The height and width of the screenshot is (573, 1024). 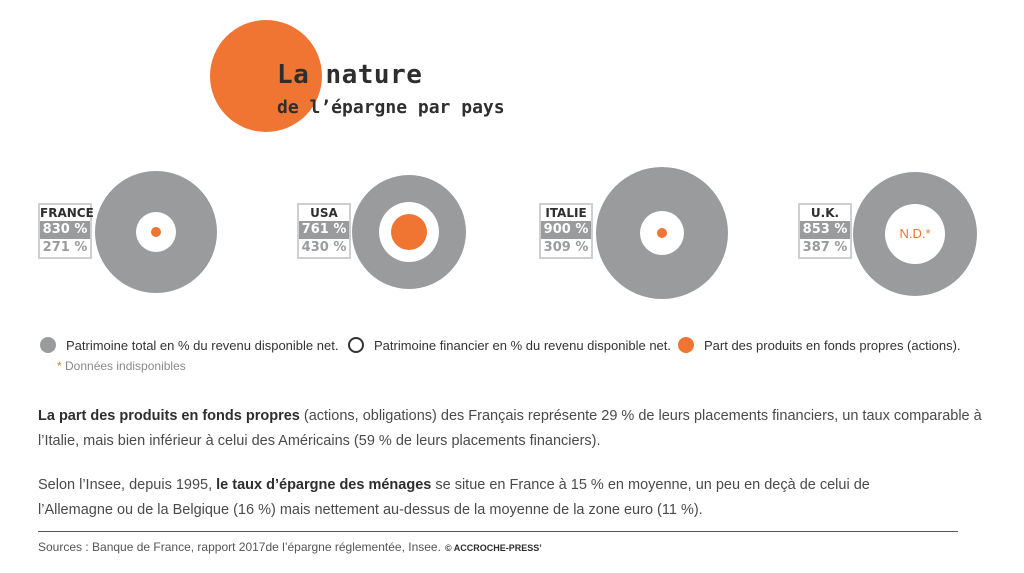 I want to click on not-available-label: N.D.*, so click(x=915, y=233).